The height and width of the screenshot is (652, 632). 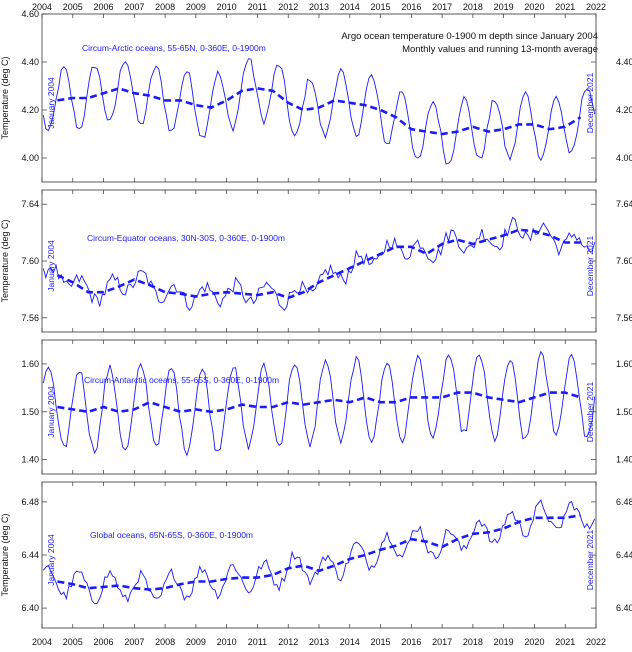 What do you see at coordinates (473, 7) in the screenshot?
I see `x-tick-label-top: 2018` at bounding box center [473, 7].